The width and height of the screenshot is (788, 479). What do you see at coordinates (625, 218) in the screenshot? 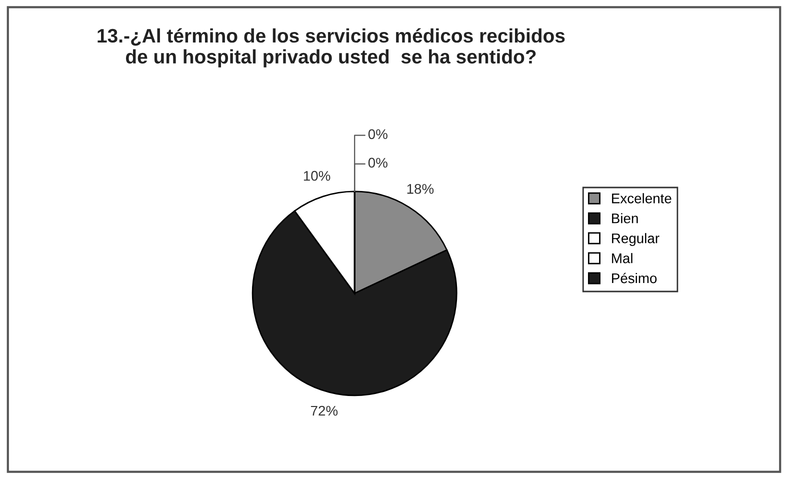
I see `legend-label: Bien` at bounding box center [625, 218].